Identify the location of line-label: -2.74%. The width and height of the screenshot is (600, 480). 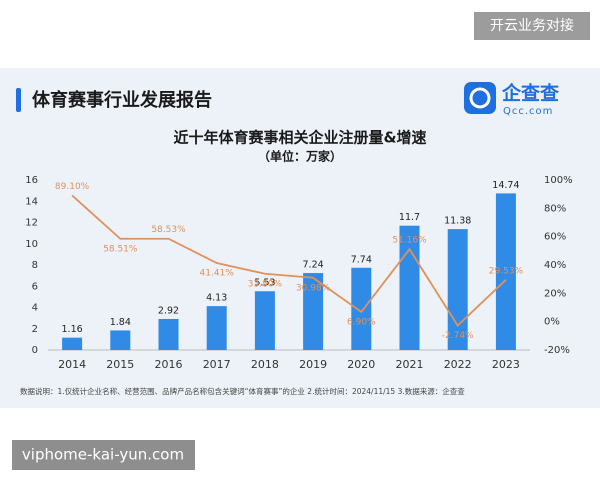
(458, 336).